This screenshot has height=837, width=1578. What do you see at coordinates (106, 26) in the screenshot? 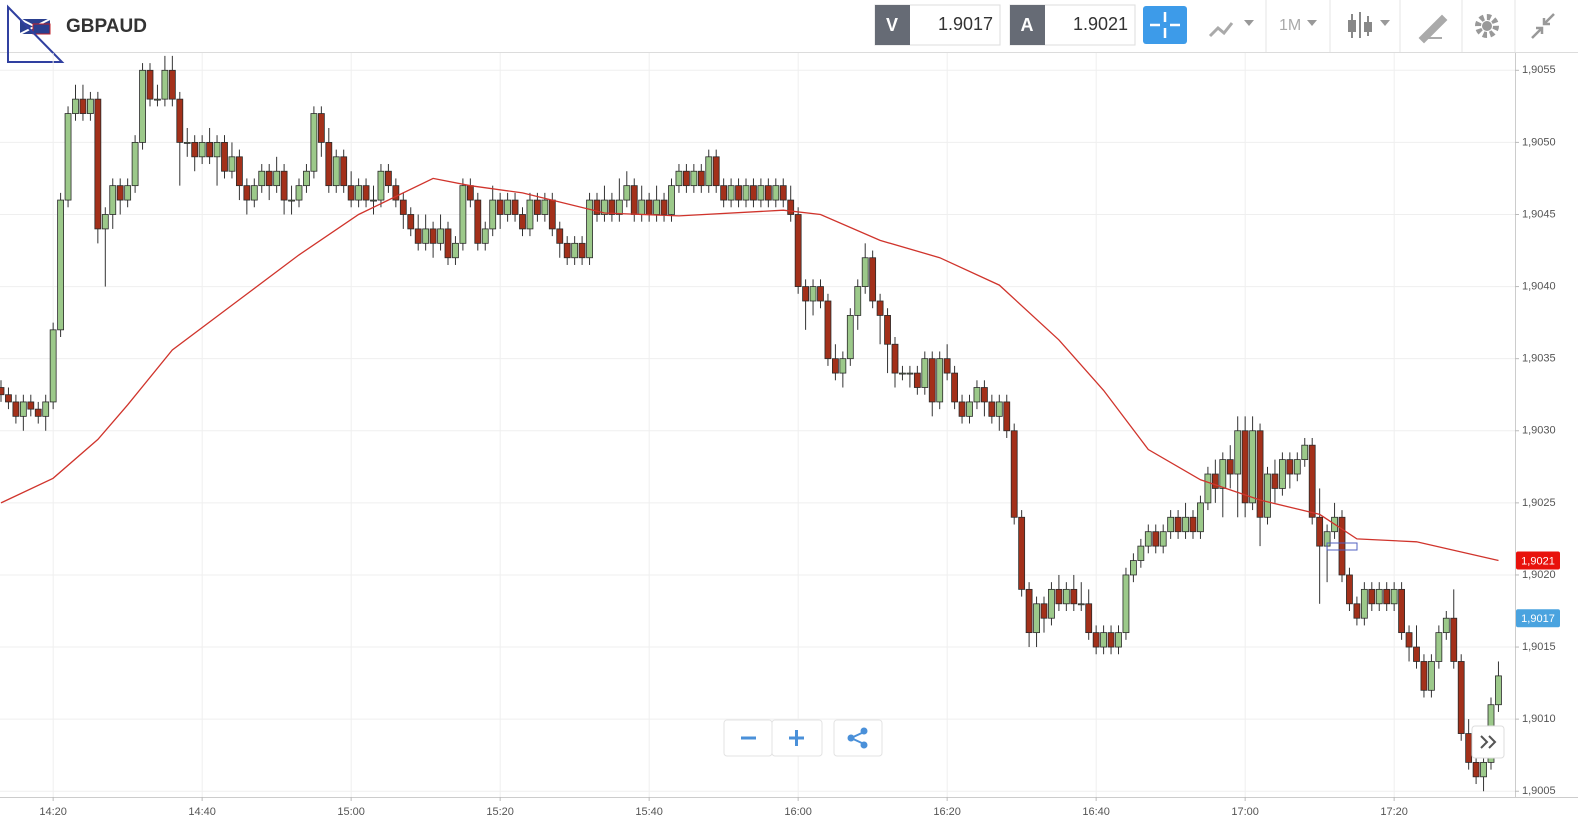
I see `symbol: GBPAUD` at bounding box center [106, 26].